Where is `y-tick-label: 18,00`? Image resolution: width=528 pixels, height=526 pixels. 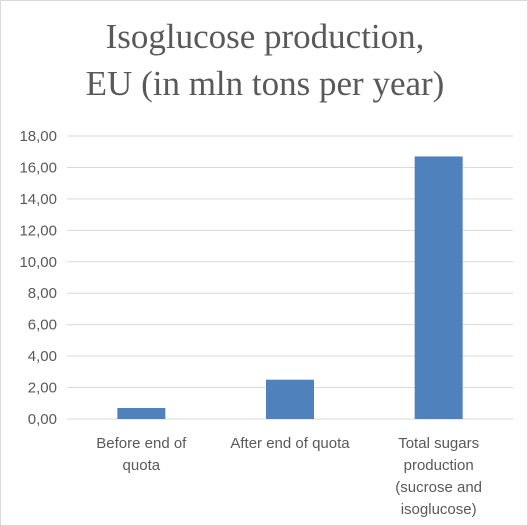
y-tick-label: 18,00 is located at coordinates (38, 136).